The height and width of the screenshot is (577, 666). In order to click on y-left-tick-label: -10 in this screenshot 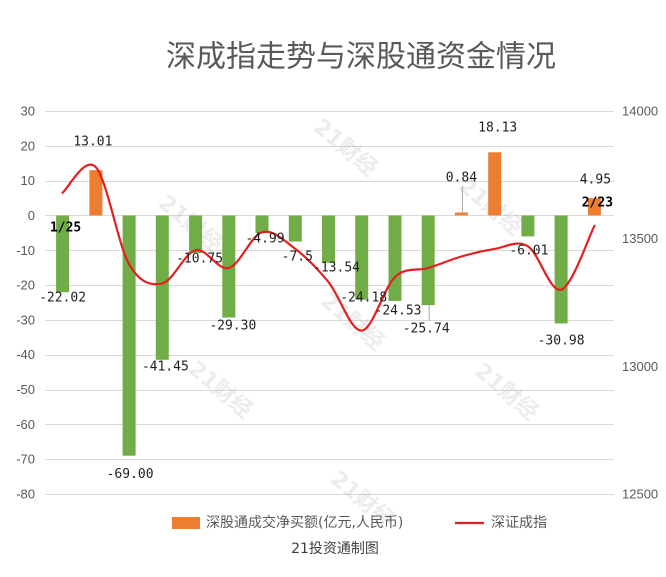, I will do `click(25, 250)`.